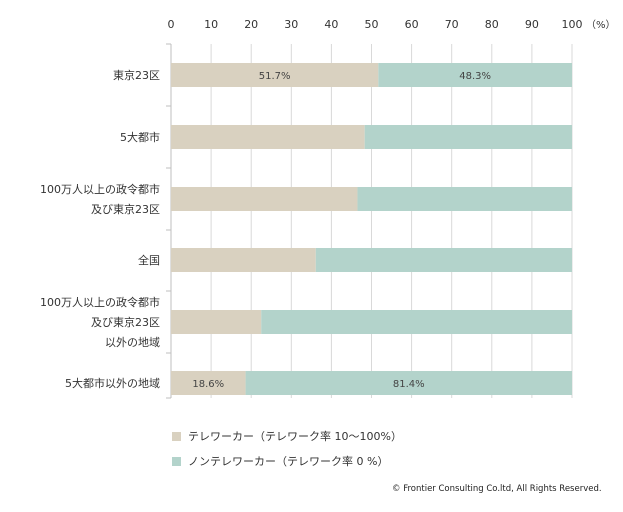 This screenshot has width=623, height=512. I want to click on legend-item-teleworker: テレワーカー（テレワーク率 10〜100%）, so click(287, 436).